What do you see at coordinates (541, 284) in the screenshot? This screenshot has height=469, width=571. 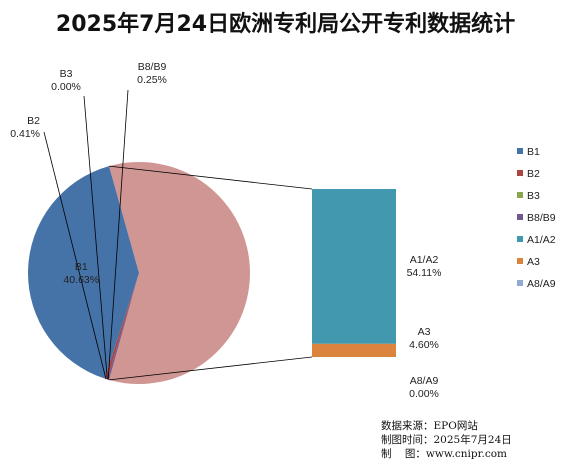 I see `legend-label-a8-a9: A8/A9` at bounding box center [541, 284].